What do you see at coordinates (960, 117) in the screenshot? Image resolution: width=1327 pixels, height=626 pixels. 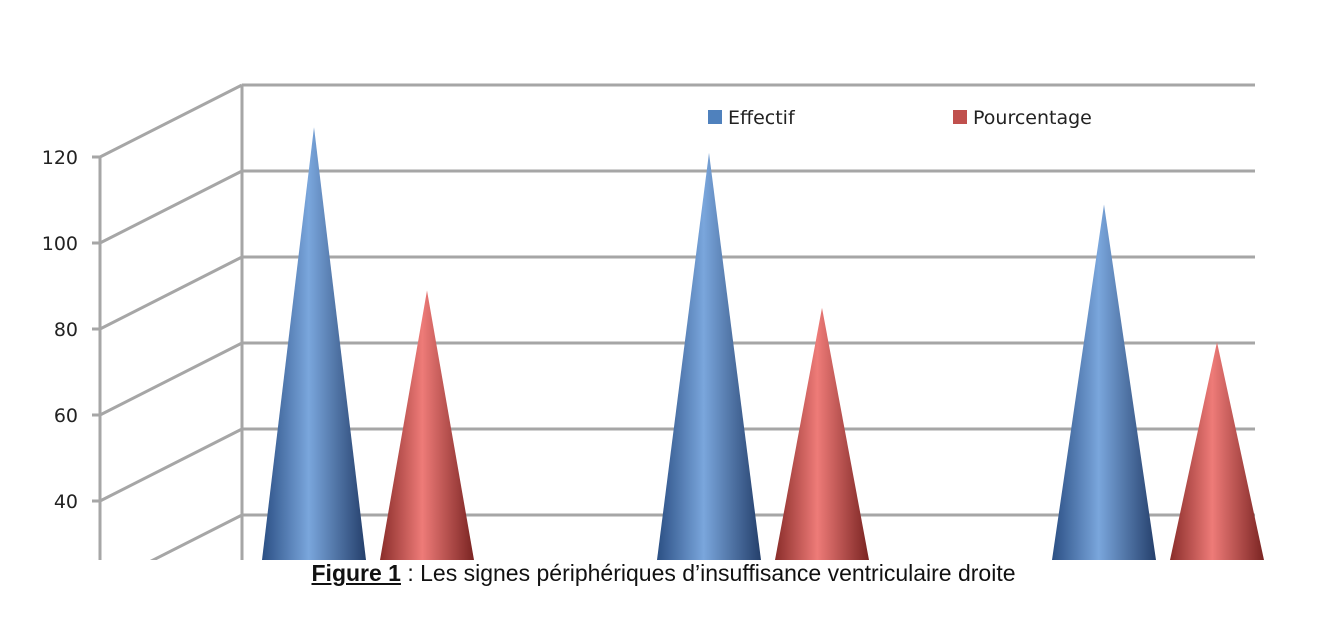 I see `legend-swatch-pourcentage` at bounding box center [960, 117].